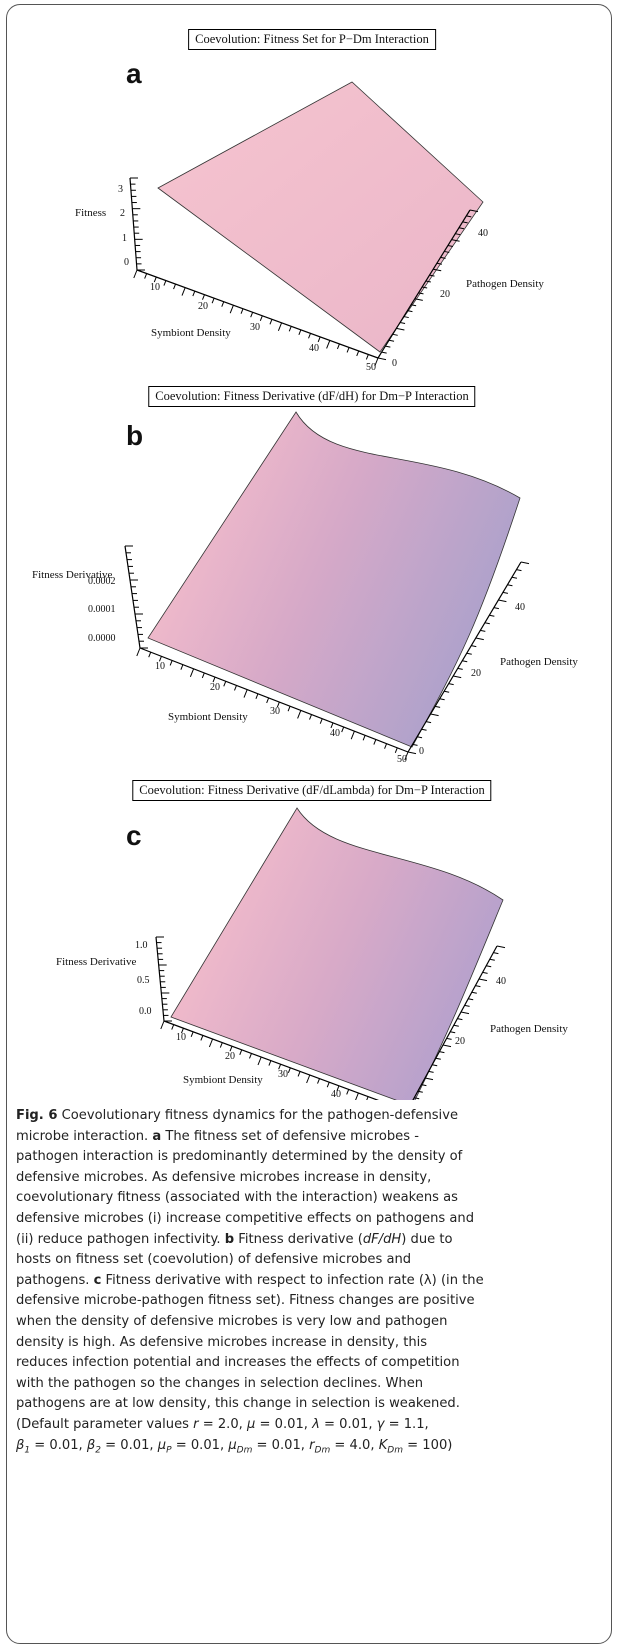 Image resolution: width=624 pixels, height=1651 pixels. I want to click on y-axis-label: Pathogen Density, so click(505, 284).